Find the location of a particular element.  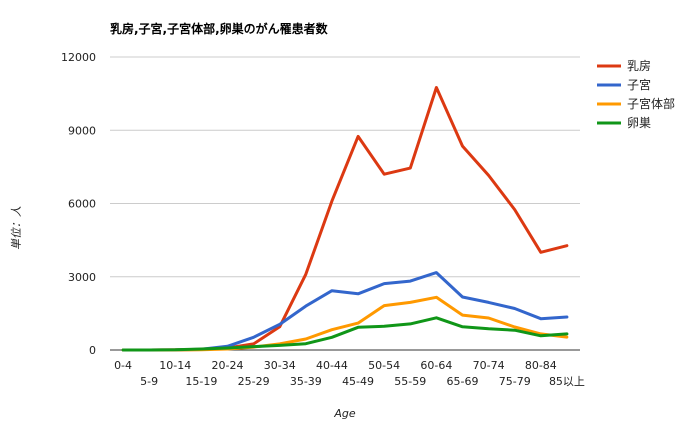

y-tick-label: 6000 is located at coordinates (82, 204).